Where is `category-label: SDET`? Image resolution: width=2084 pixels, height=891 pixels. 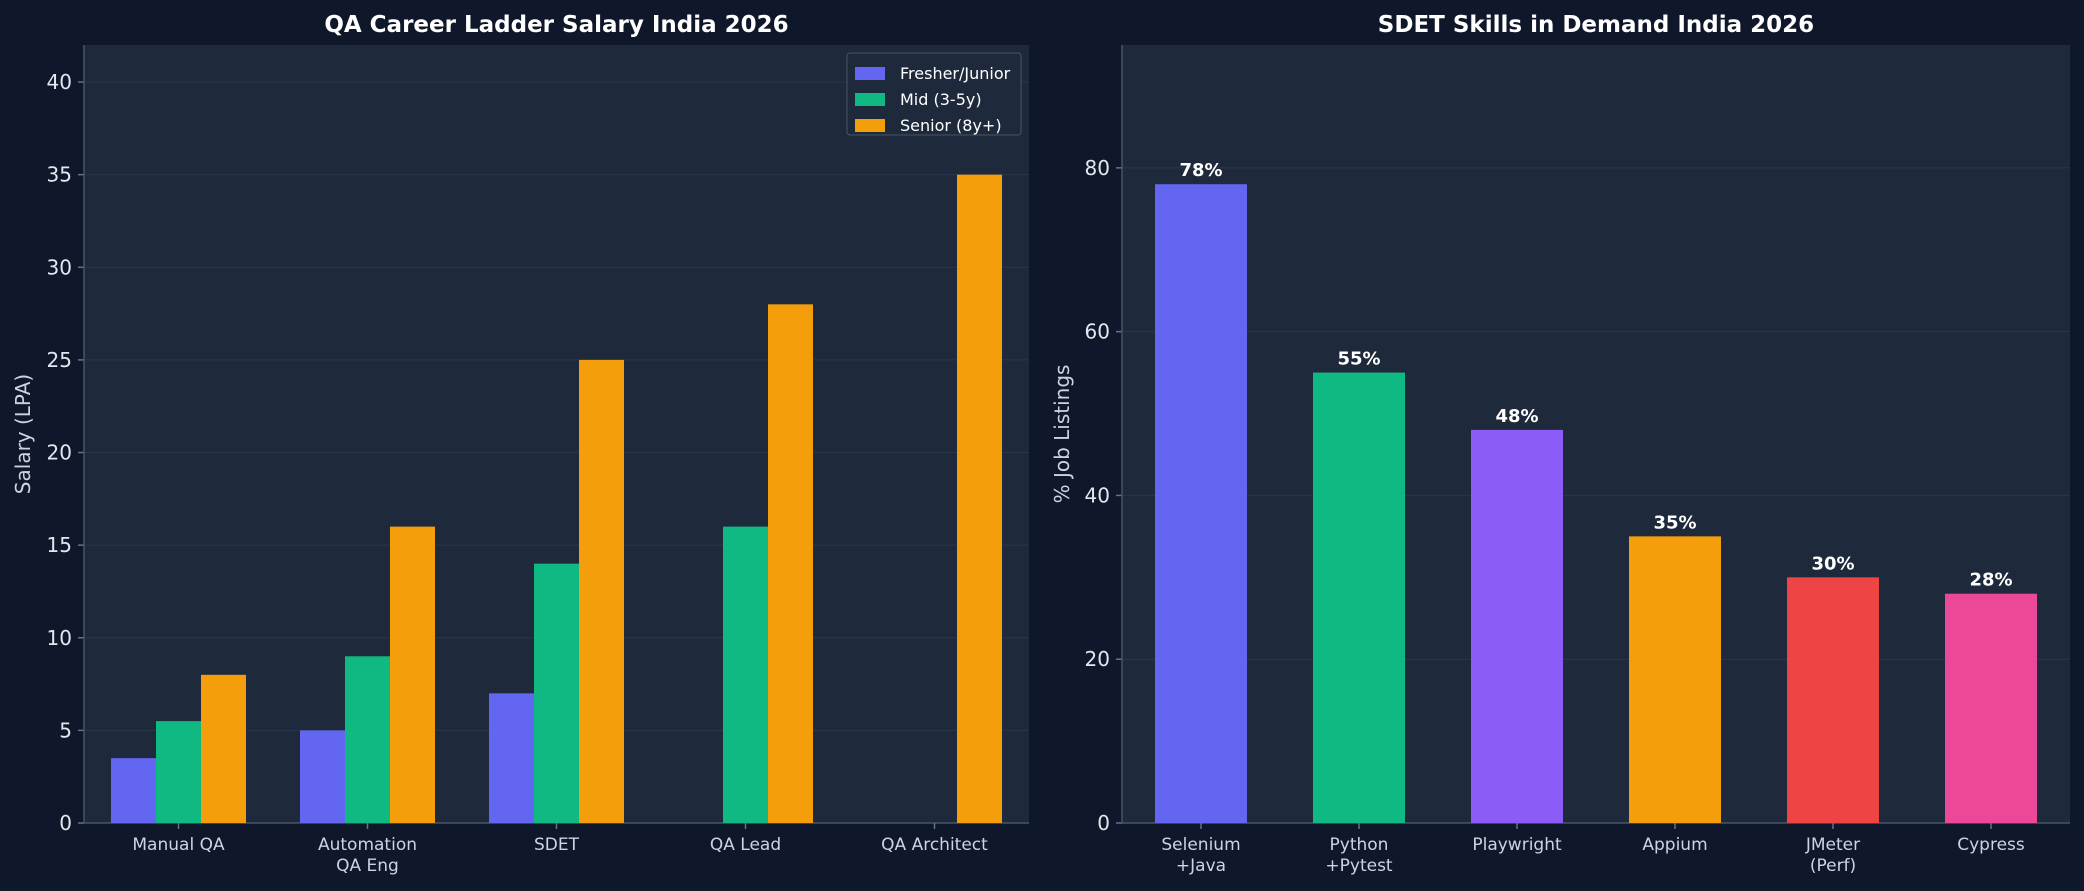 category-label: SDET is located at coordinates (557, 845).